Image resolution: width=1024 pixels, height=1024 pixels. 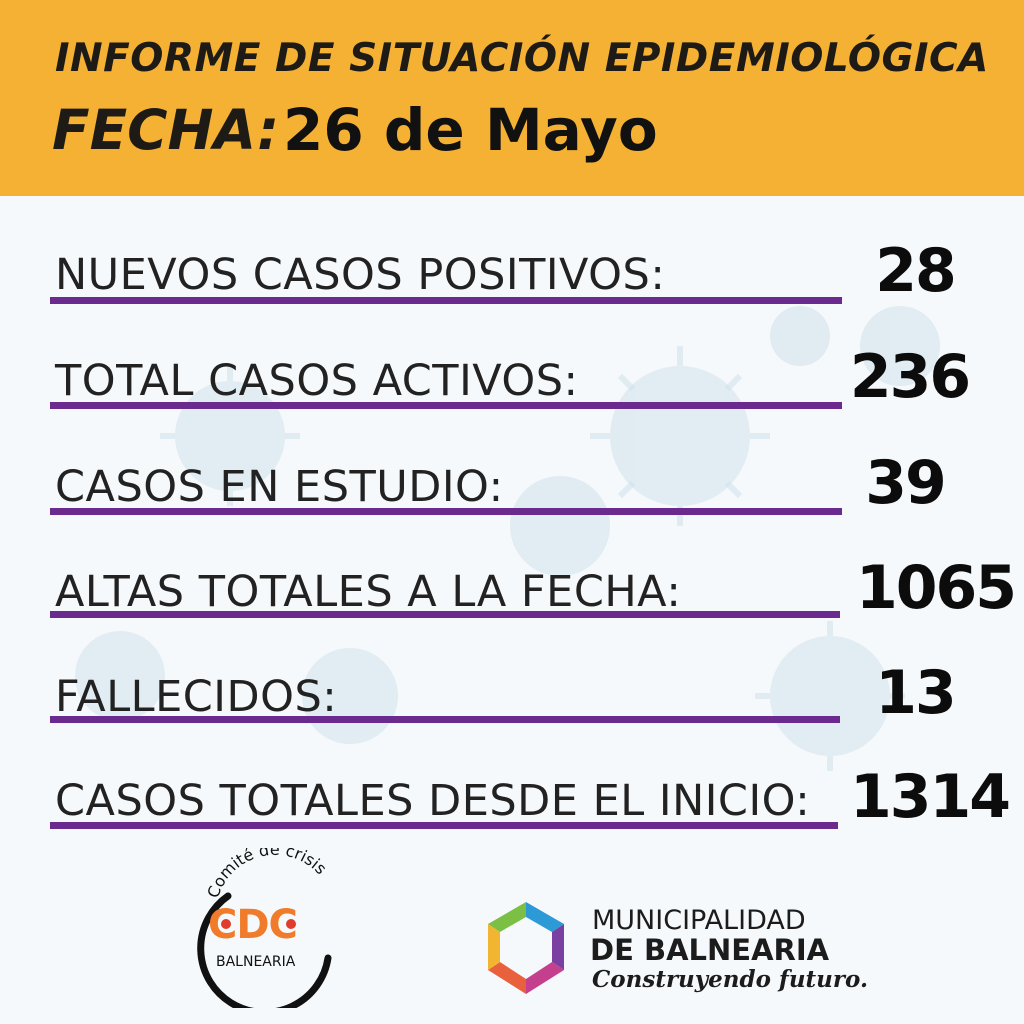 What do you see at coordinates (266, 874) in the screenshot?
I see `cdc-arc-text: Comité de crisis` at bounding box center [266, 874].